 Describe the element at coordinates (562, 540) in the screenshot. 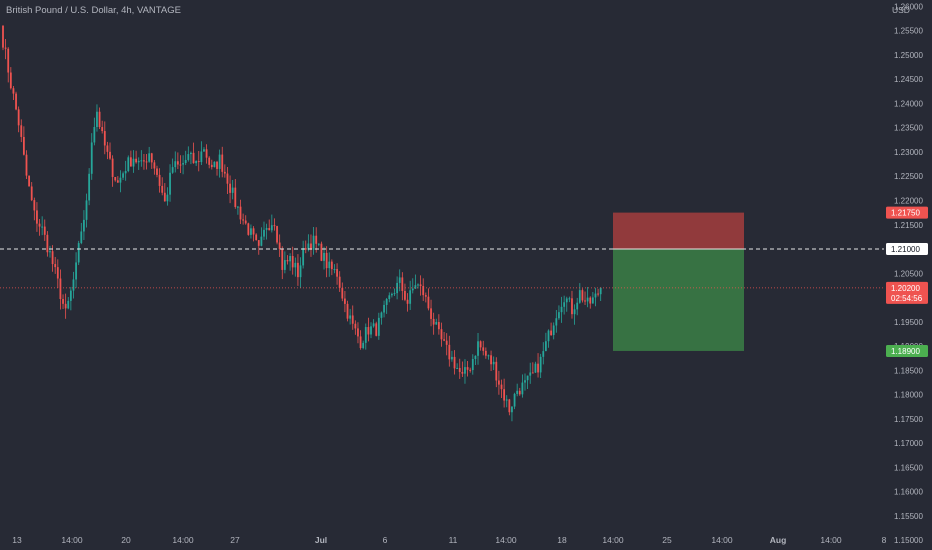

I see `time-tick-label: 18` at that location.